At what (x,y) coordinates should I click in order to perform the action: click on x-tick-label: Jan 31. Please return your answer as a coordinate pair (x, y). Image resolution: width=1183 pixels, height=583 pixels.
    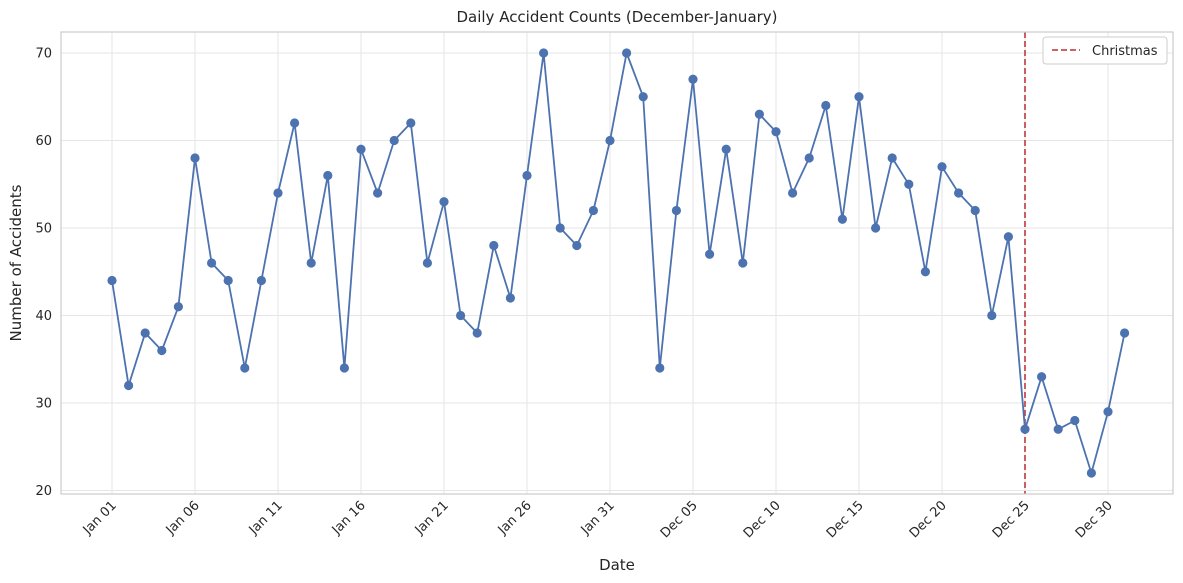
    Looking at the image, I should click on (598, 518).